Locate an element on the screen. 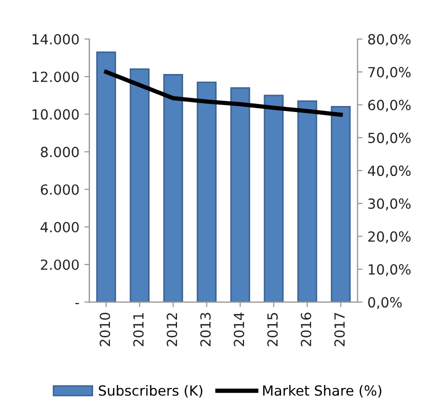 This screenshot has height=411, width=436. x-tick-label: 2015 is located at coordinates (272, 329).